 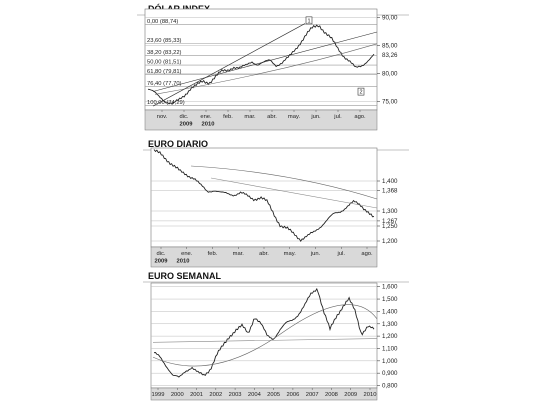 What do you see at coordinates (292, 395) in the screenshot?
I see `x-tick-label: 2006` at bounding box center [292, 395].